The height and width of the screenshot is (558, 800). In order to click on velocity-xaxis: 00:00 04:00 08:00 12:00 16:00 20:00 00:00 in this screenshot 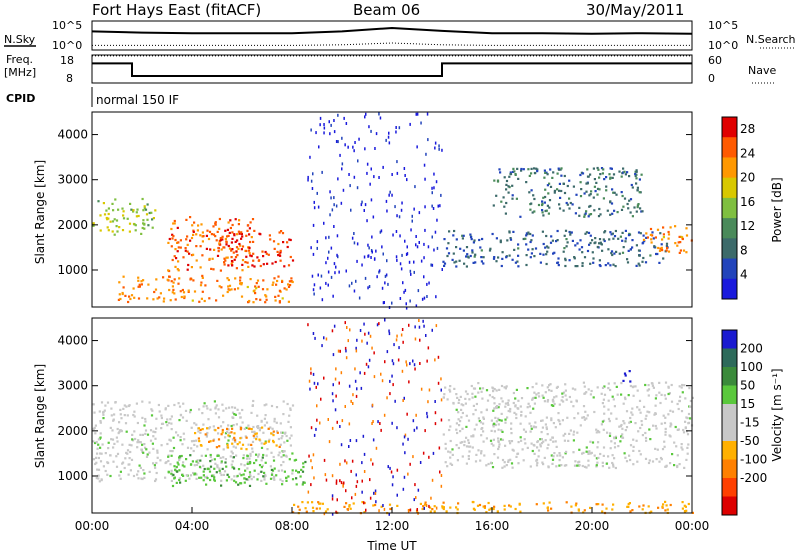, I will do `click(392, 520)`.